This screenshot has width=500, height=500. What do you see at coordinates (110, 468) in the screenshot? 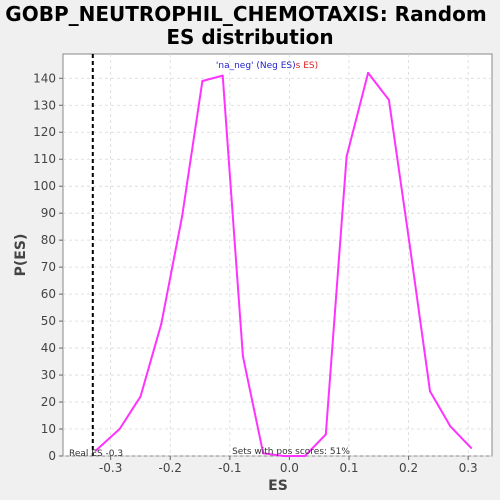
I see `x-tick-label: -0.3` at bounding box center [110, 468].